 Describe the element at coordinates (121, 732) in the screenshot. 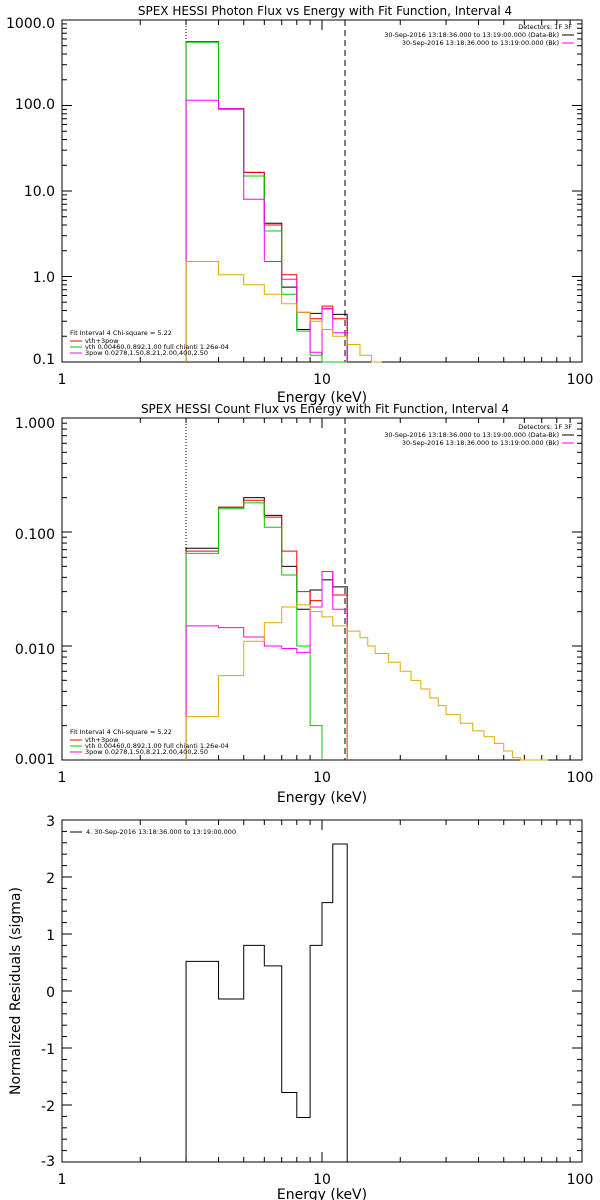

I see `panel2-fit-info: Fit Interval 4 Chi-square = 5.22` at that location.